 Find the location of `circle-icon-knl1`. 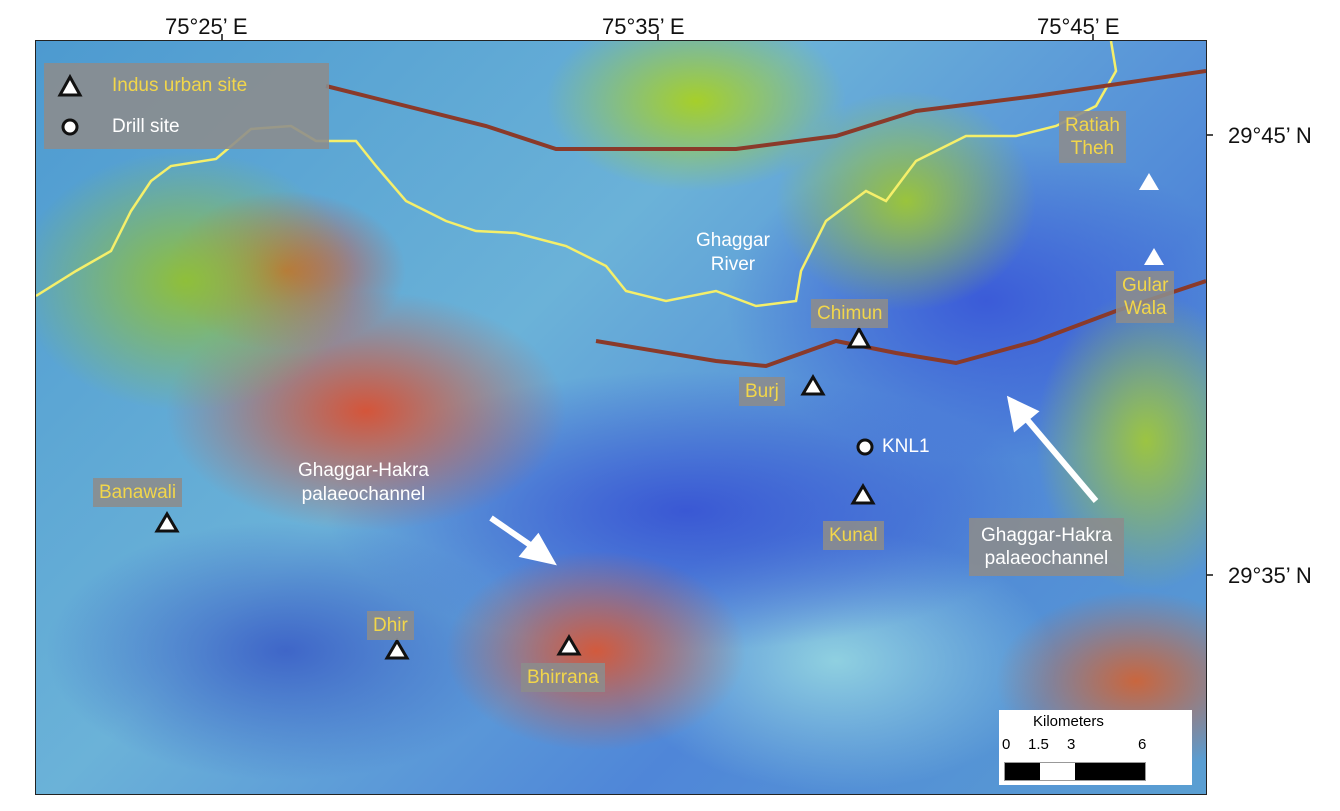

circle-icon-knl1 is located at coordinates (865, 447).